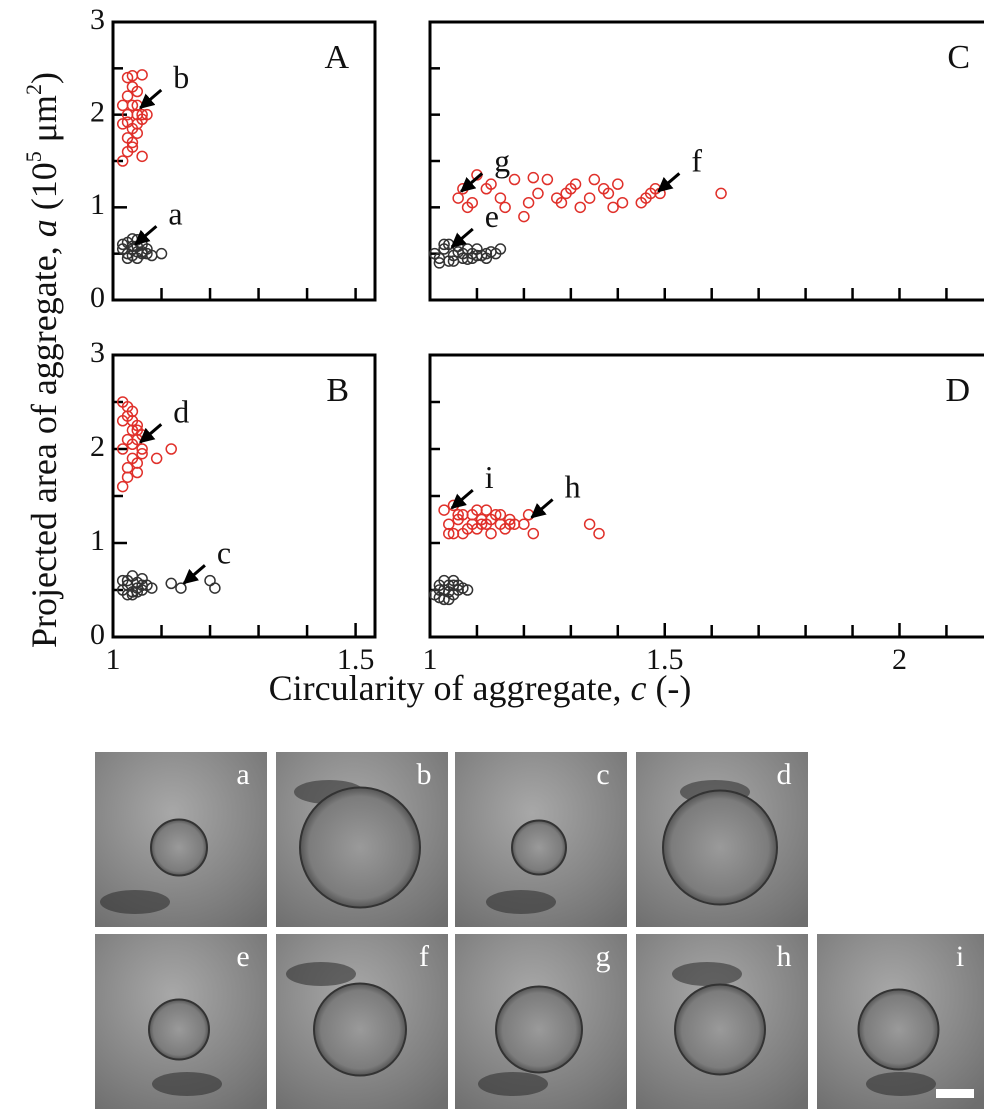 This screenshot has width=984, height=1109. I want to click on x-tick-label: 1.5, so click(356, 659).